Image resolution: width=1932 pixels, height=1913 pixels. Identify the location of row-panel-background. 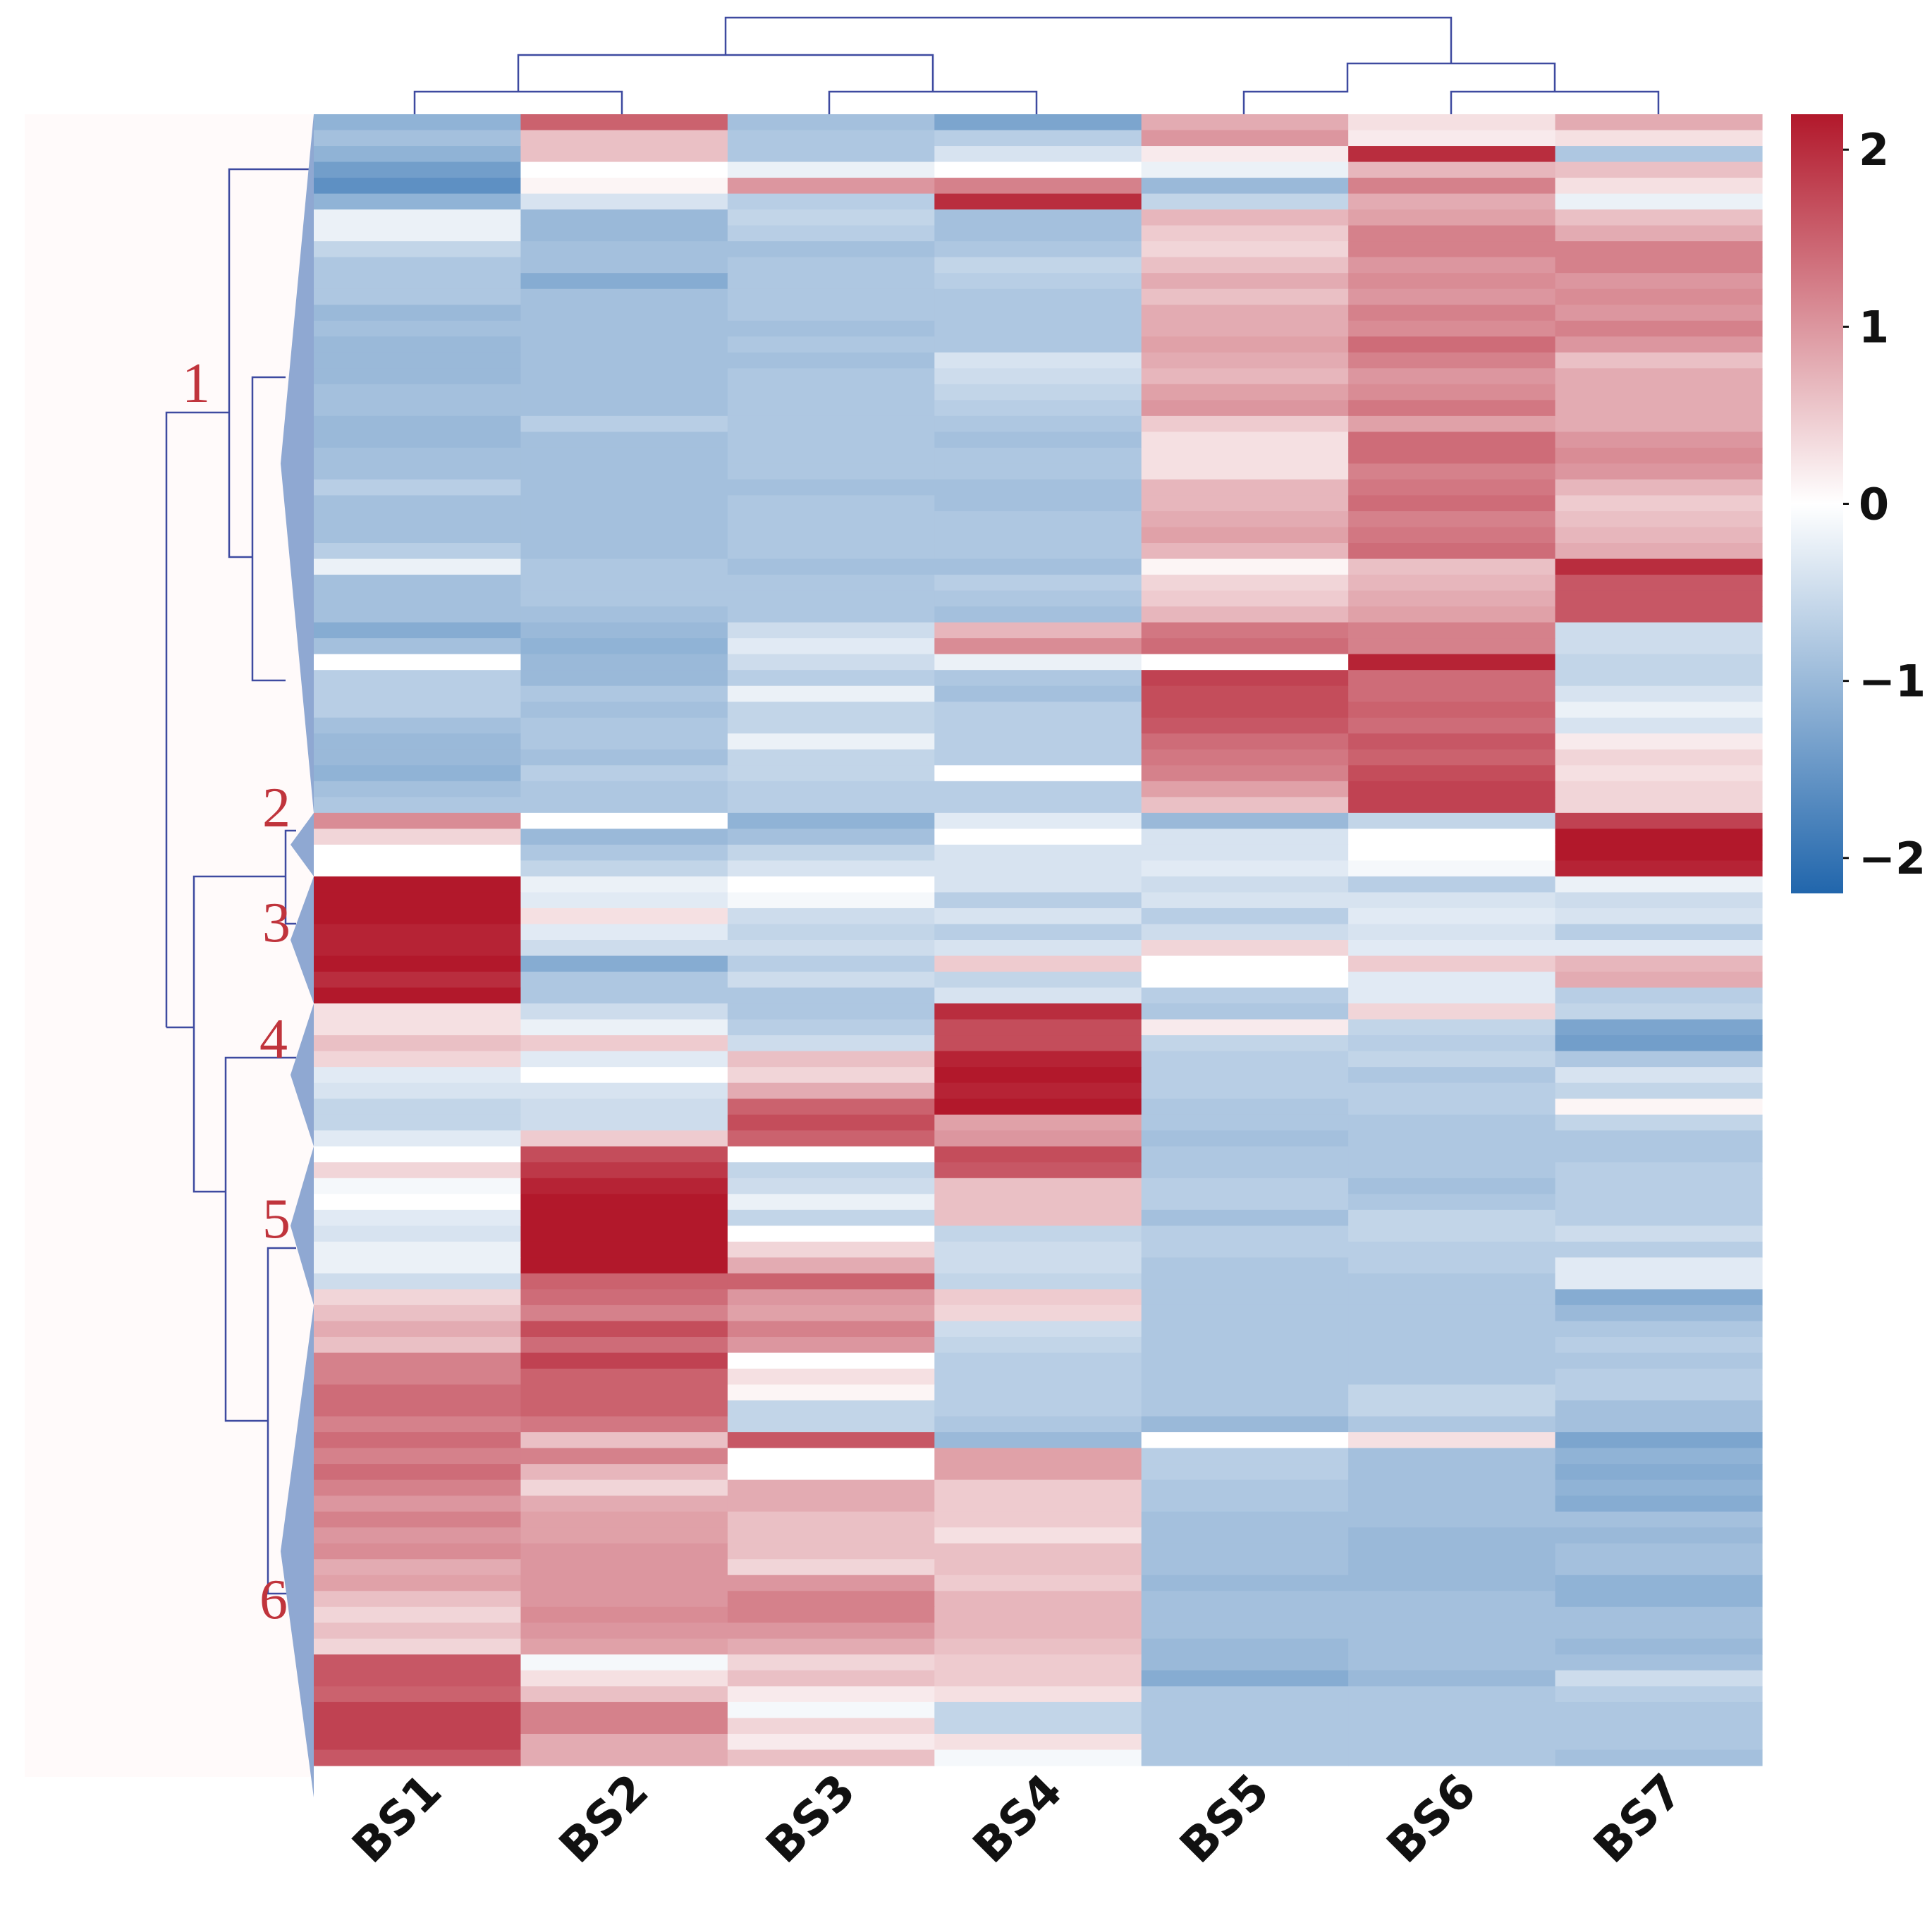
(169, 945).